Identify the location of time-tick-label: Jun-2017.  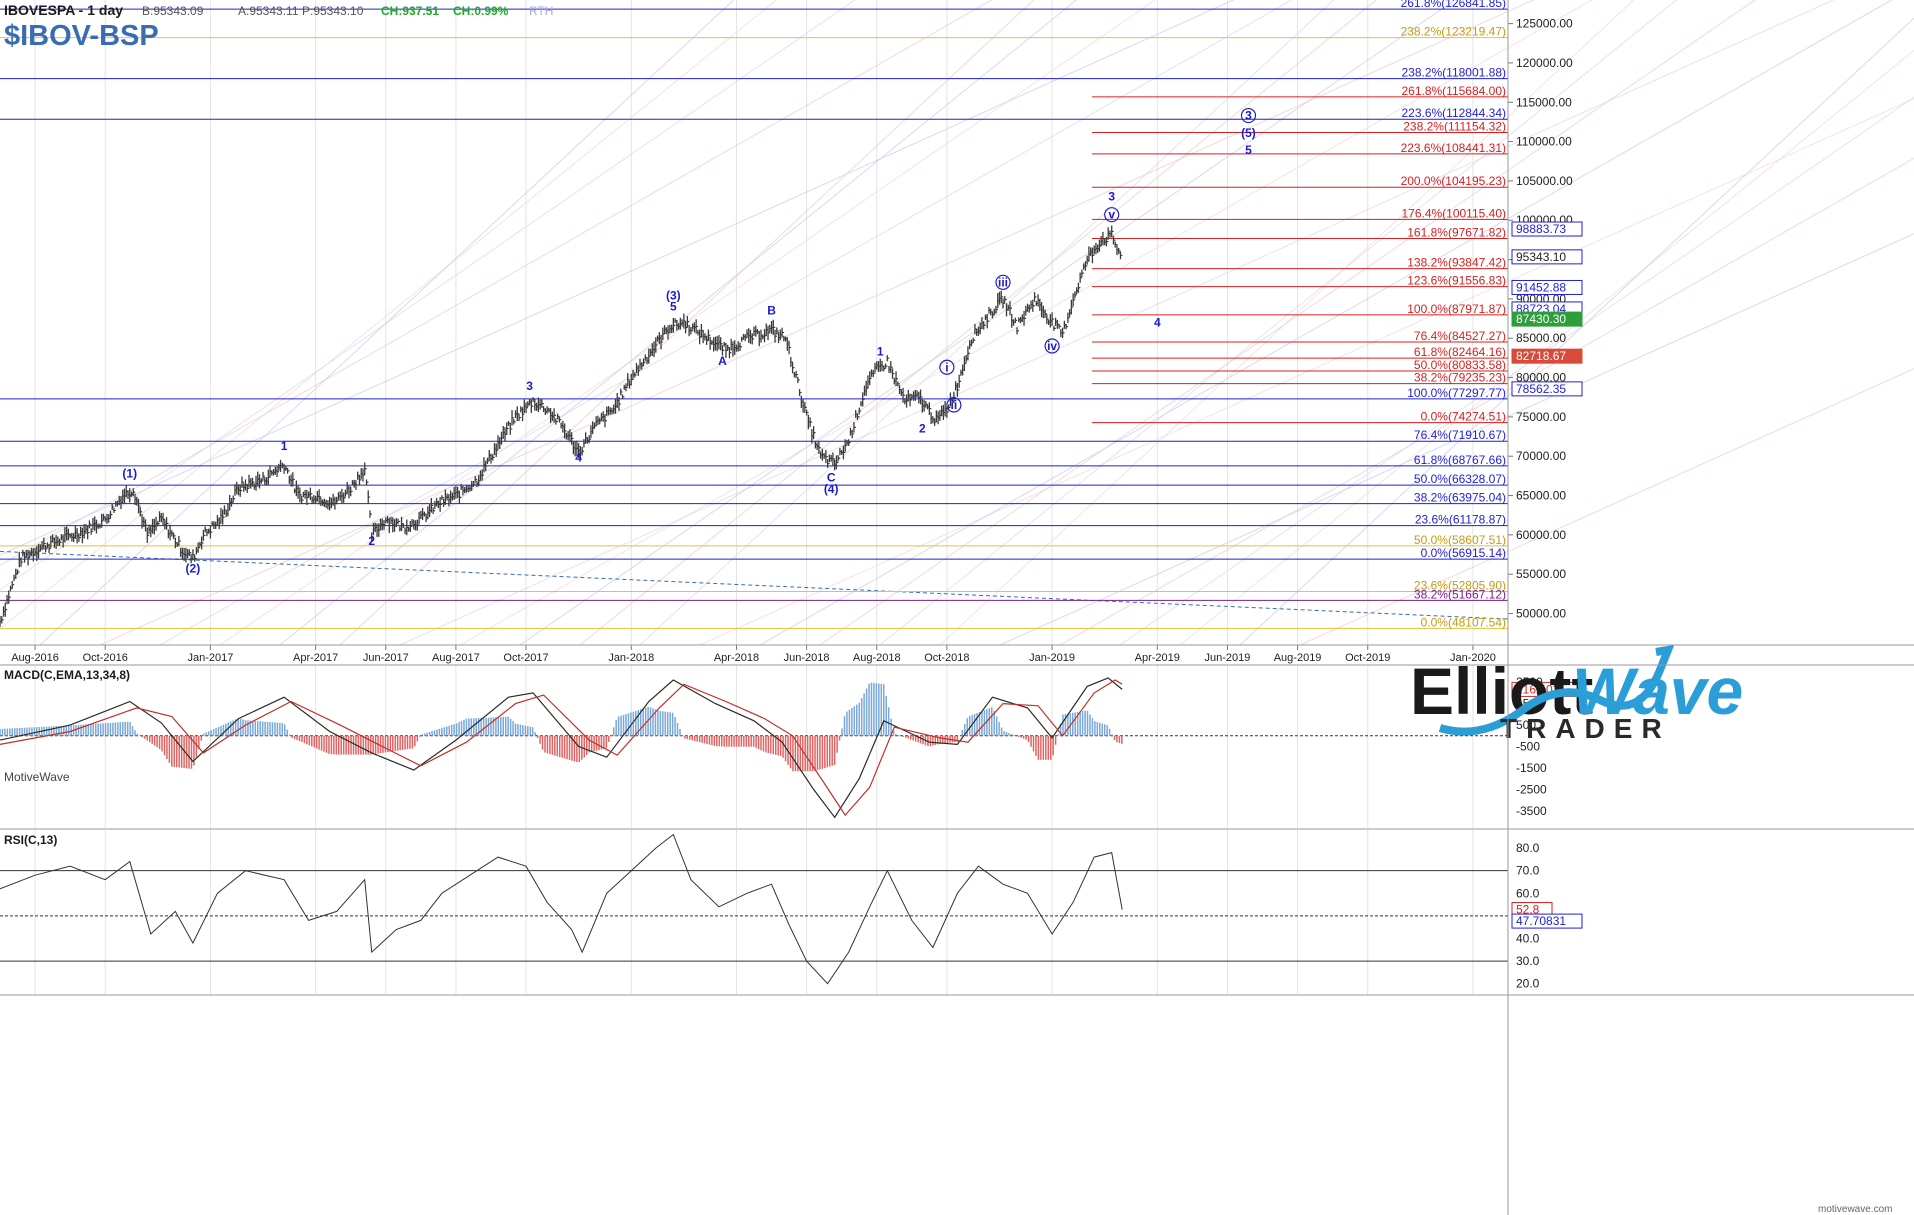
(386, 658).